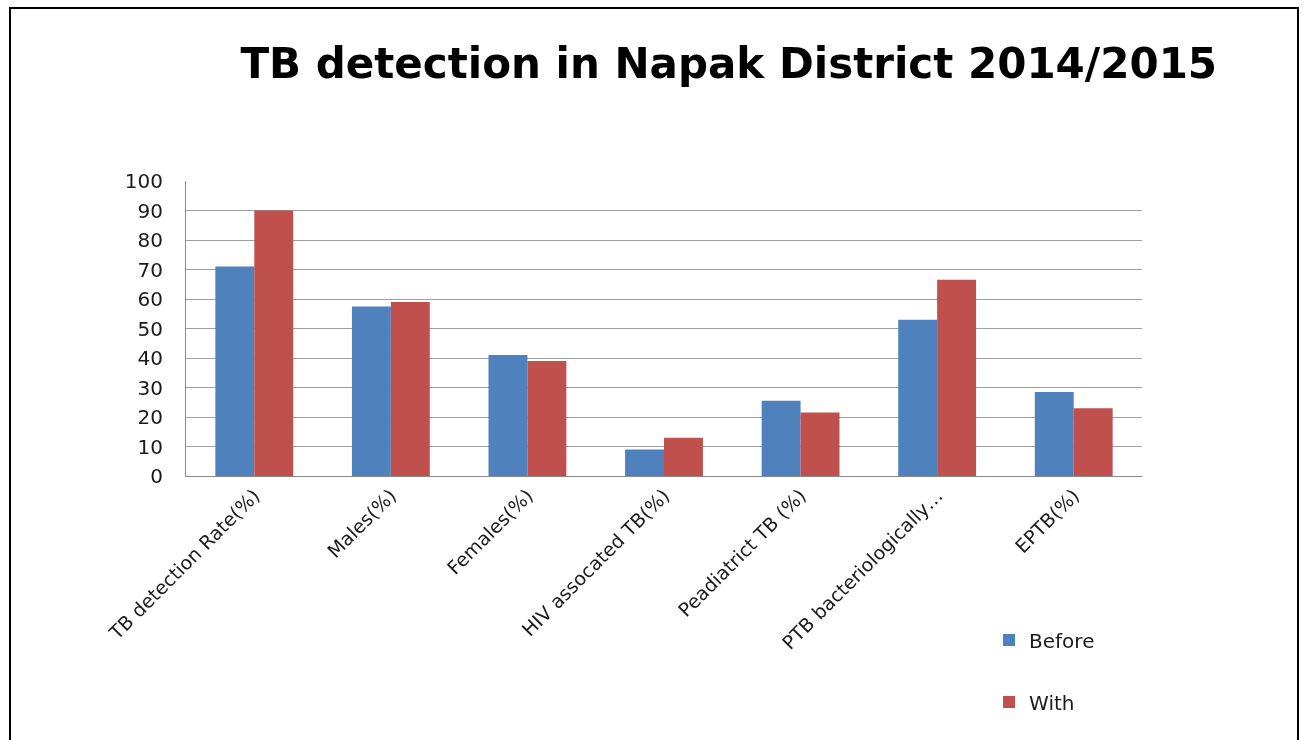  What do you see at coordinates (150, 417) in the screenshot?
I see `y-tick-label: 20` at bounding box center [150, 417].